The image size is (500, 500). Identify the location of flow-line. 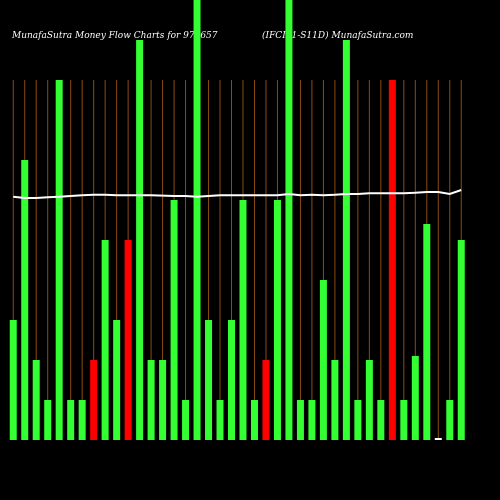
(237, 194).